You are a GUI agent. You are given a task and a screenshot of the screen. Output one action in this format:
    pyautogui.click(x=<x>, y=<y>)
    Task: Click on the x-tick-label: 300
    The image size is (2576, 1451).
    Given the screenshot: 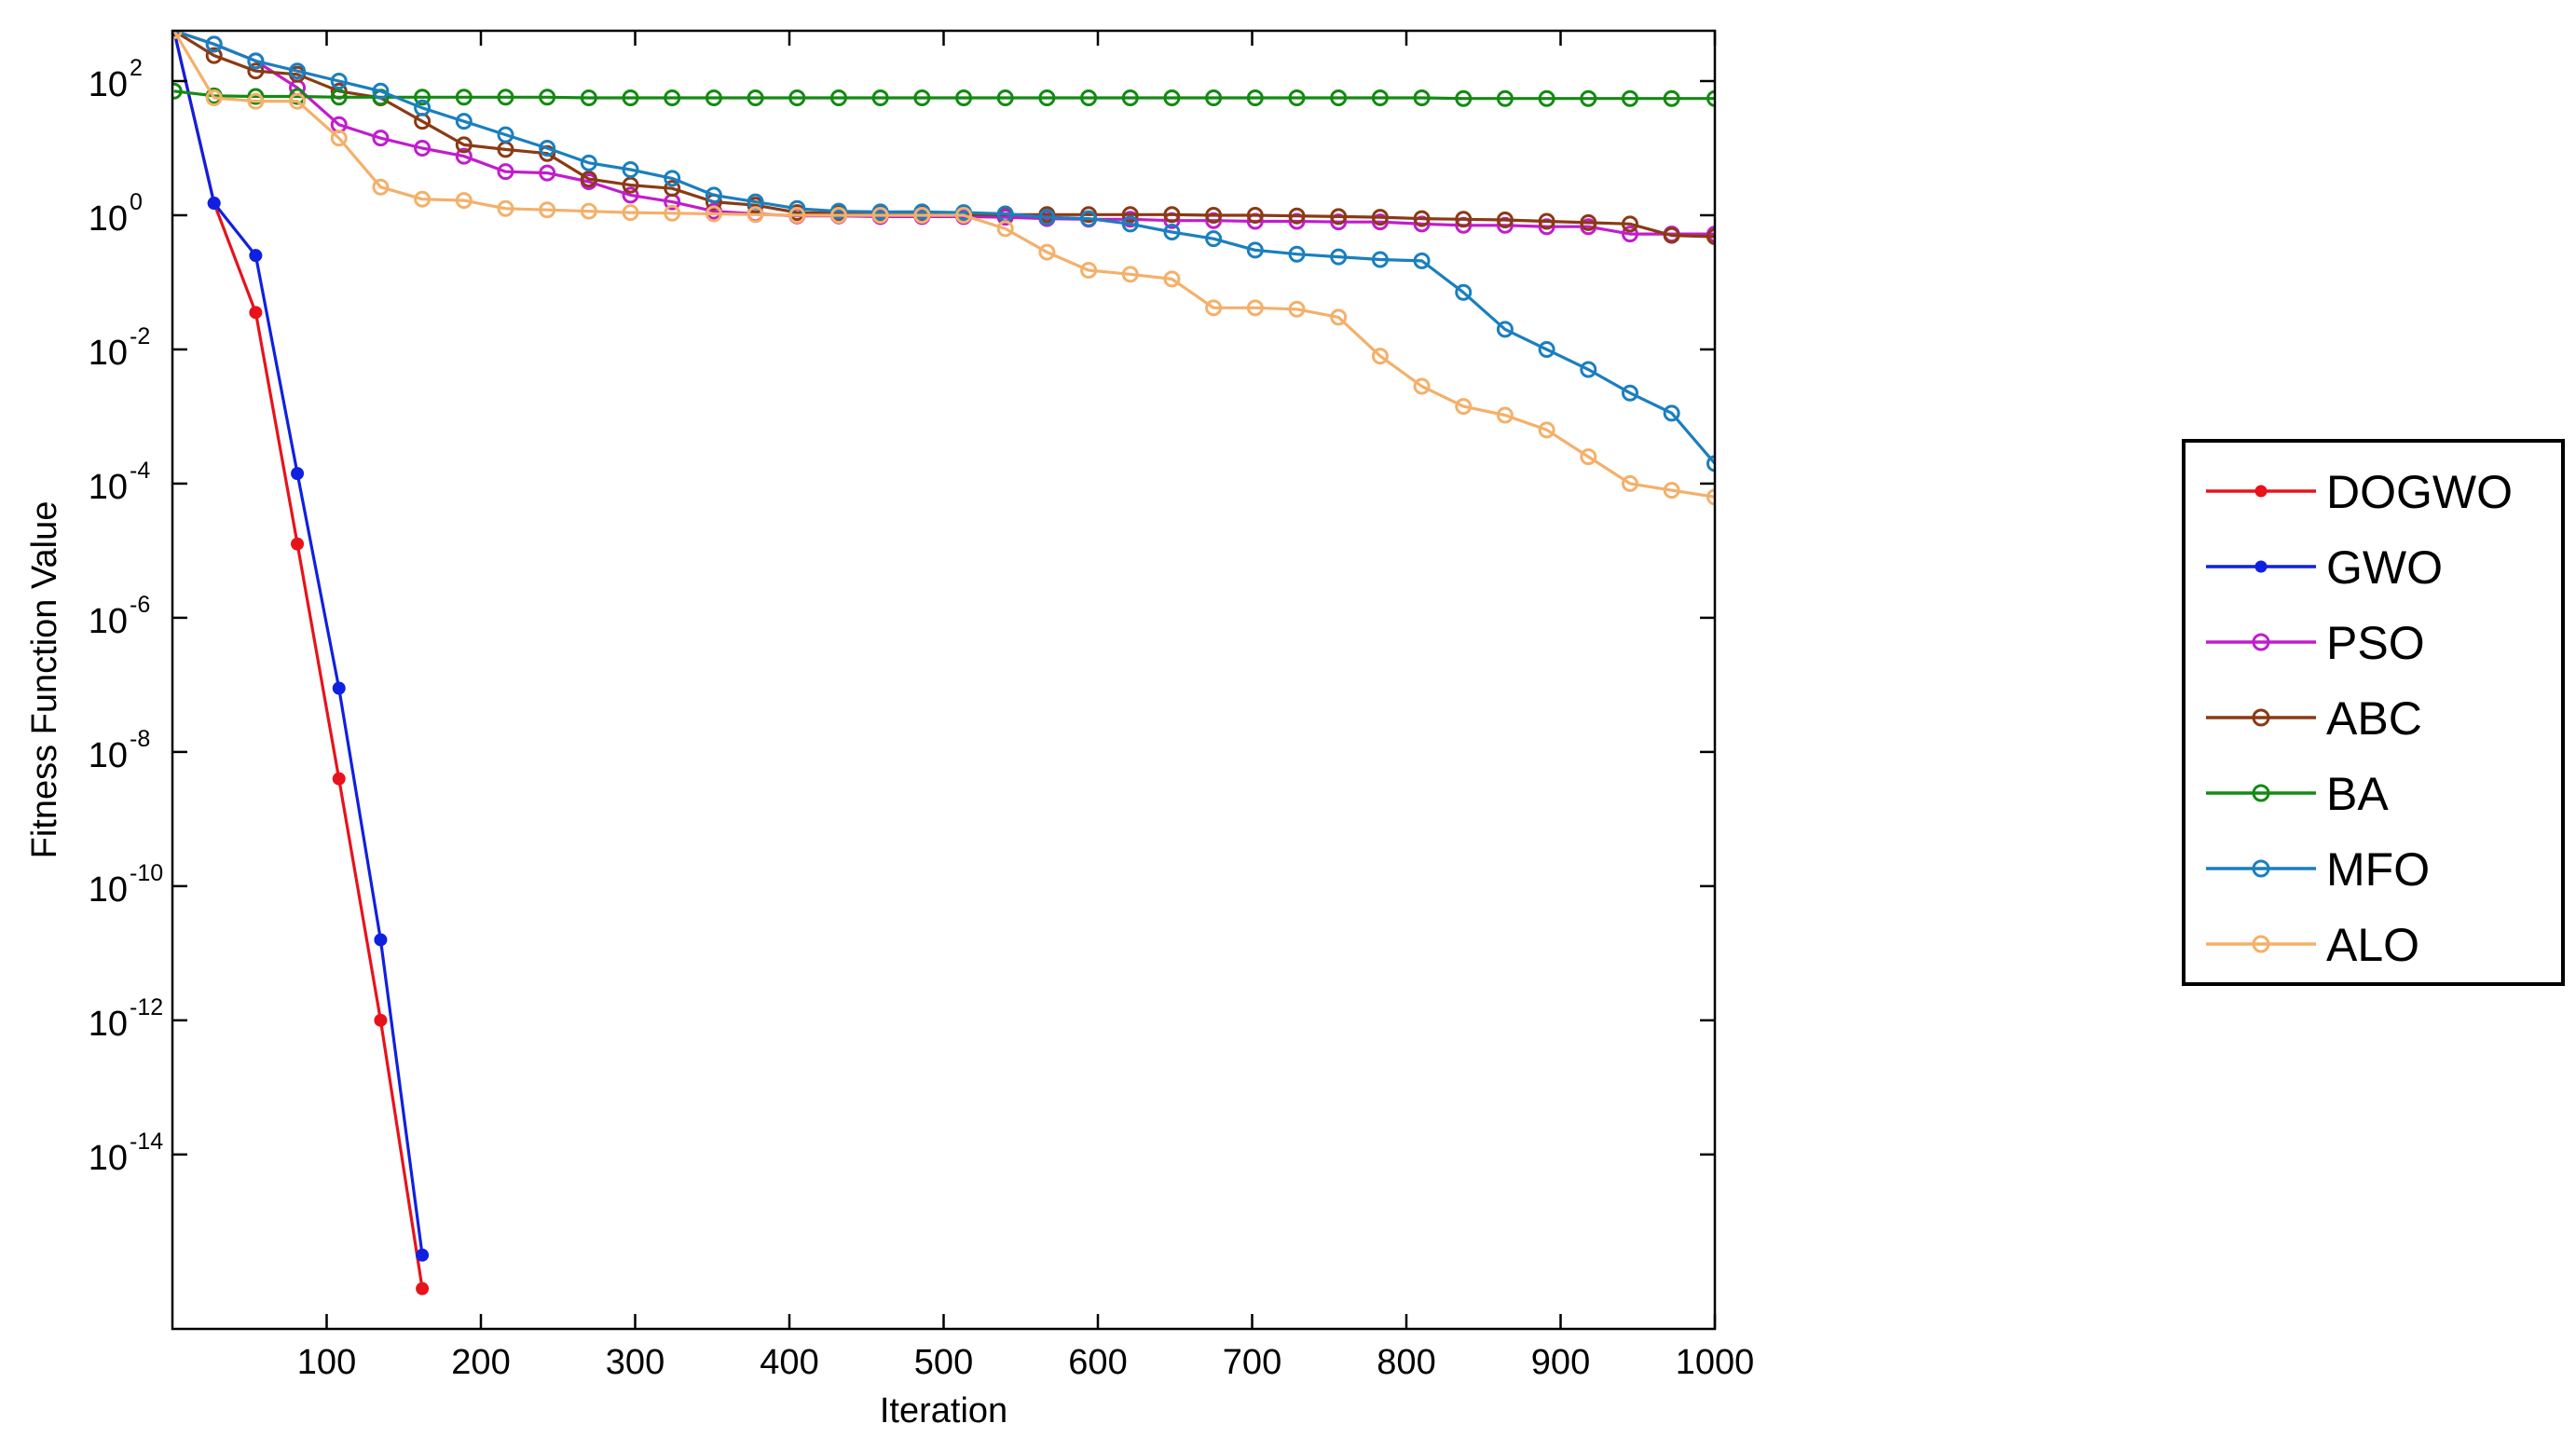 What is the action you would take?
    pyautogui.click(x=635, y=1362)
    